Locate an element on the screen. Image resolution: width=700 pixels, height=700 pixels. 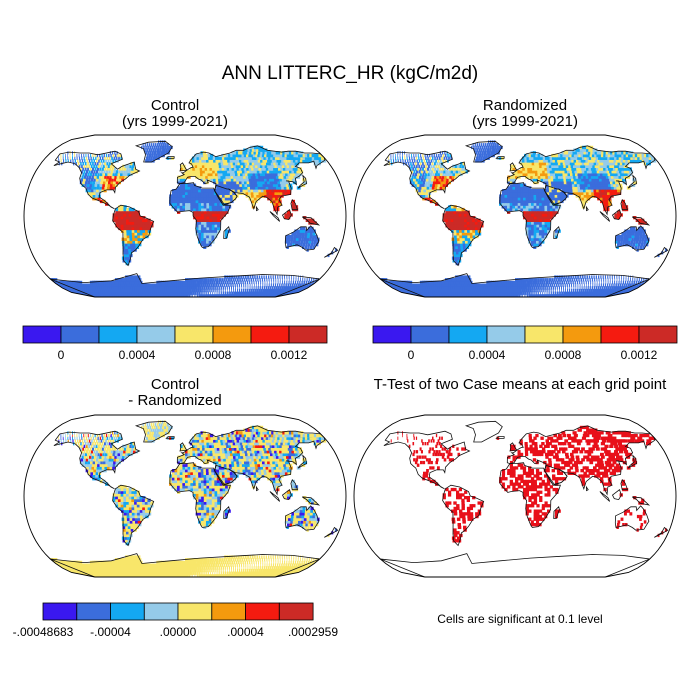
coastline-uk is located at coordinates (183, 167).